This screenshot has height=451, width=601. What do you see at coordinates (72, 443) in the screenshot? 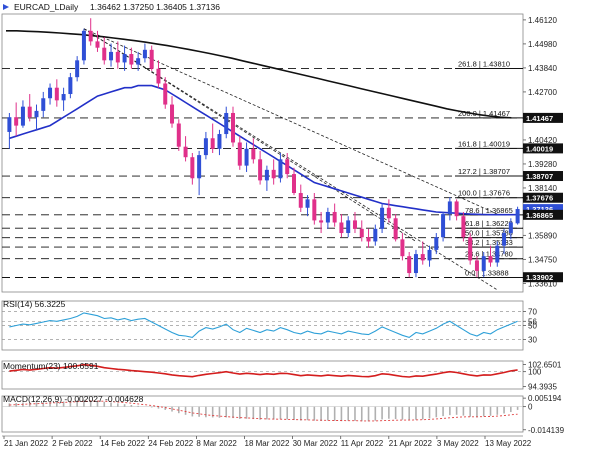
I see `date-label: 2 Feb 2022` at bounding box center [72, 443].